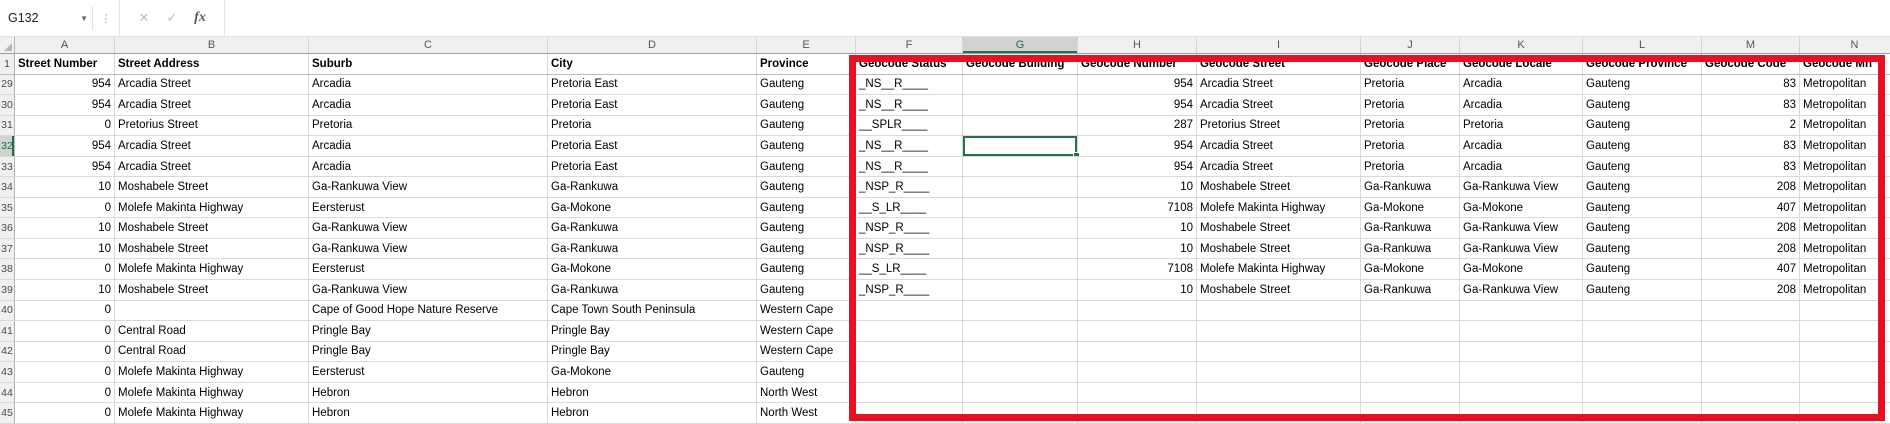 The height and width of the screenshot is (424, 1890). Describe the element at coordinates (1137, 392) in the screenshot. I see `cell-H44` at that location.